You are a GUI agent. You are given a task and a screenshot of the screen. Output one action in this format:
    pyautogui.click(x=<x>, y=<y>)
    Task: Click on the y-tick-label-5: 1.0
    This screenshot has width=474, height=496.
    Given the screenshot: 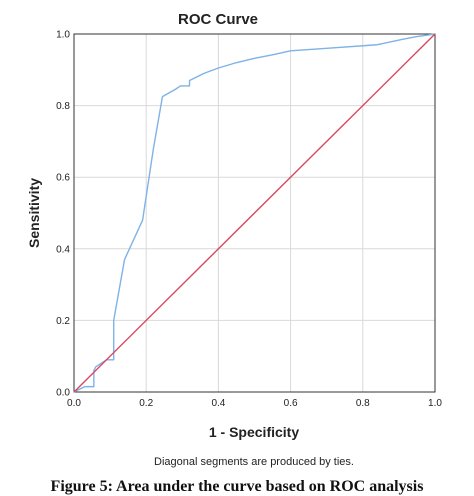 What is the action you would take?
    pyautogui.click(x=63, y=35)
    